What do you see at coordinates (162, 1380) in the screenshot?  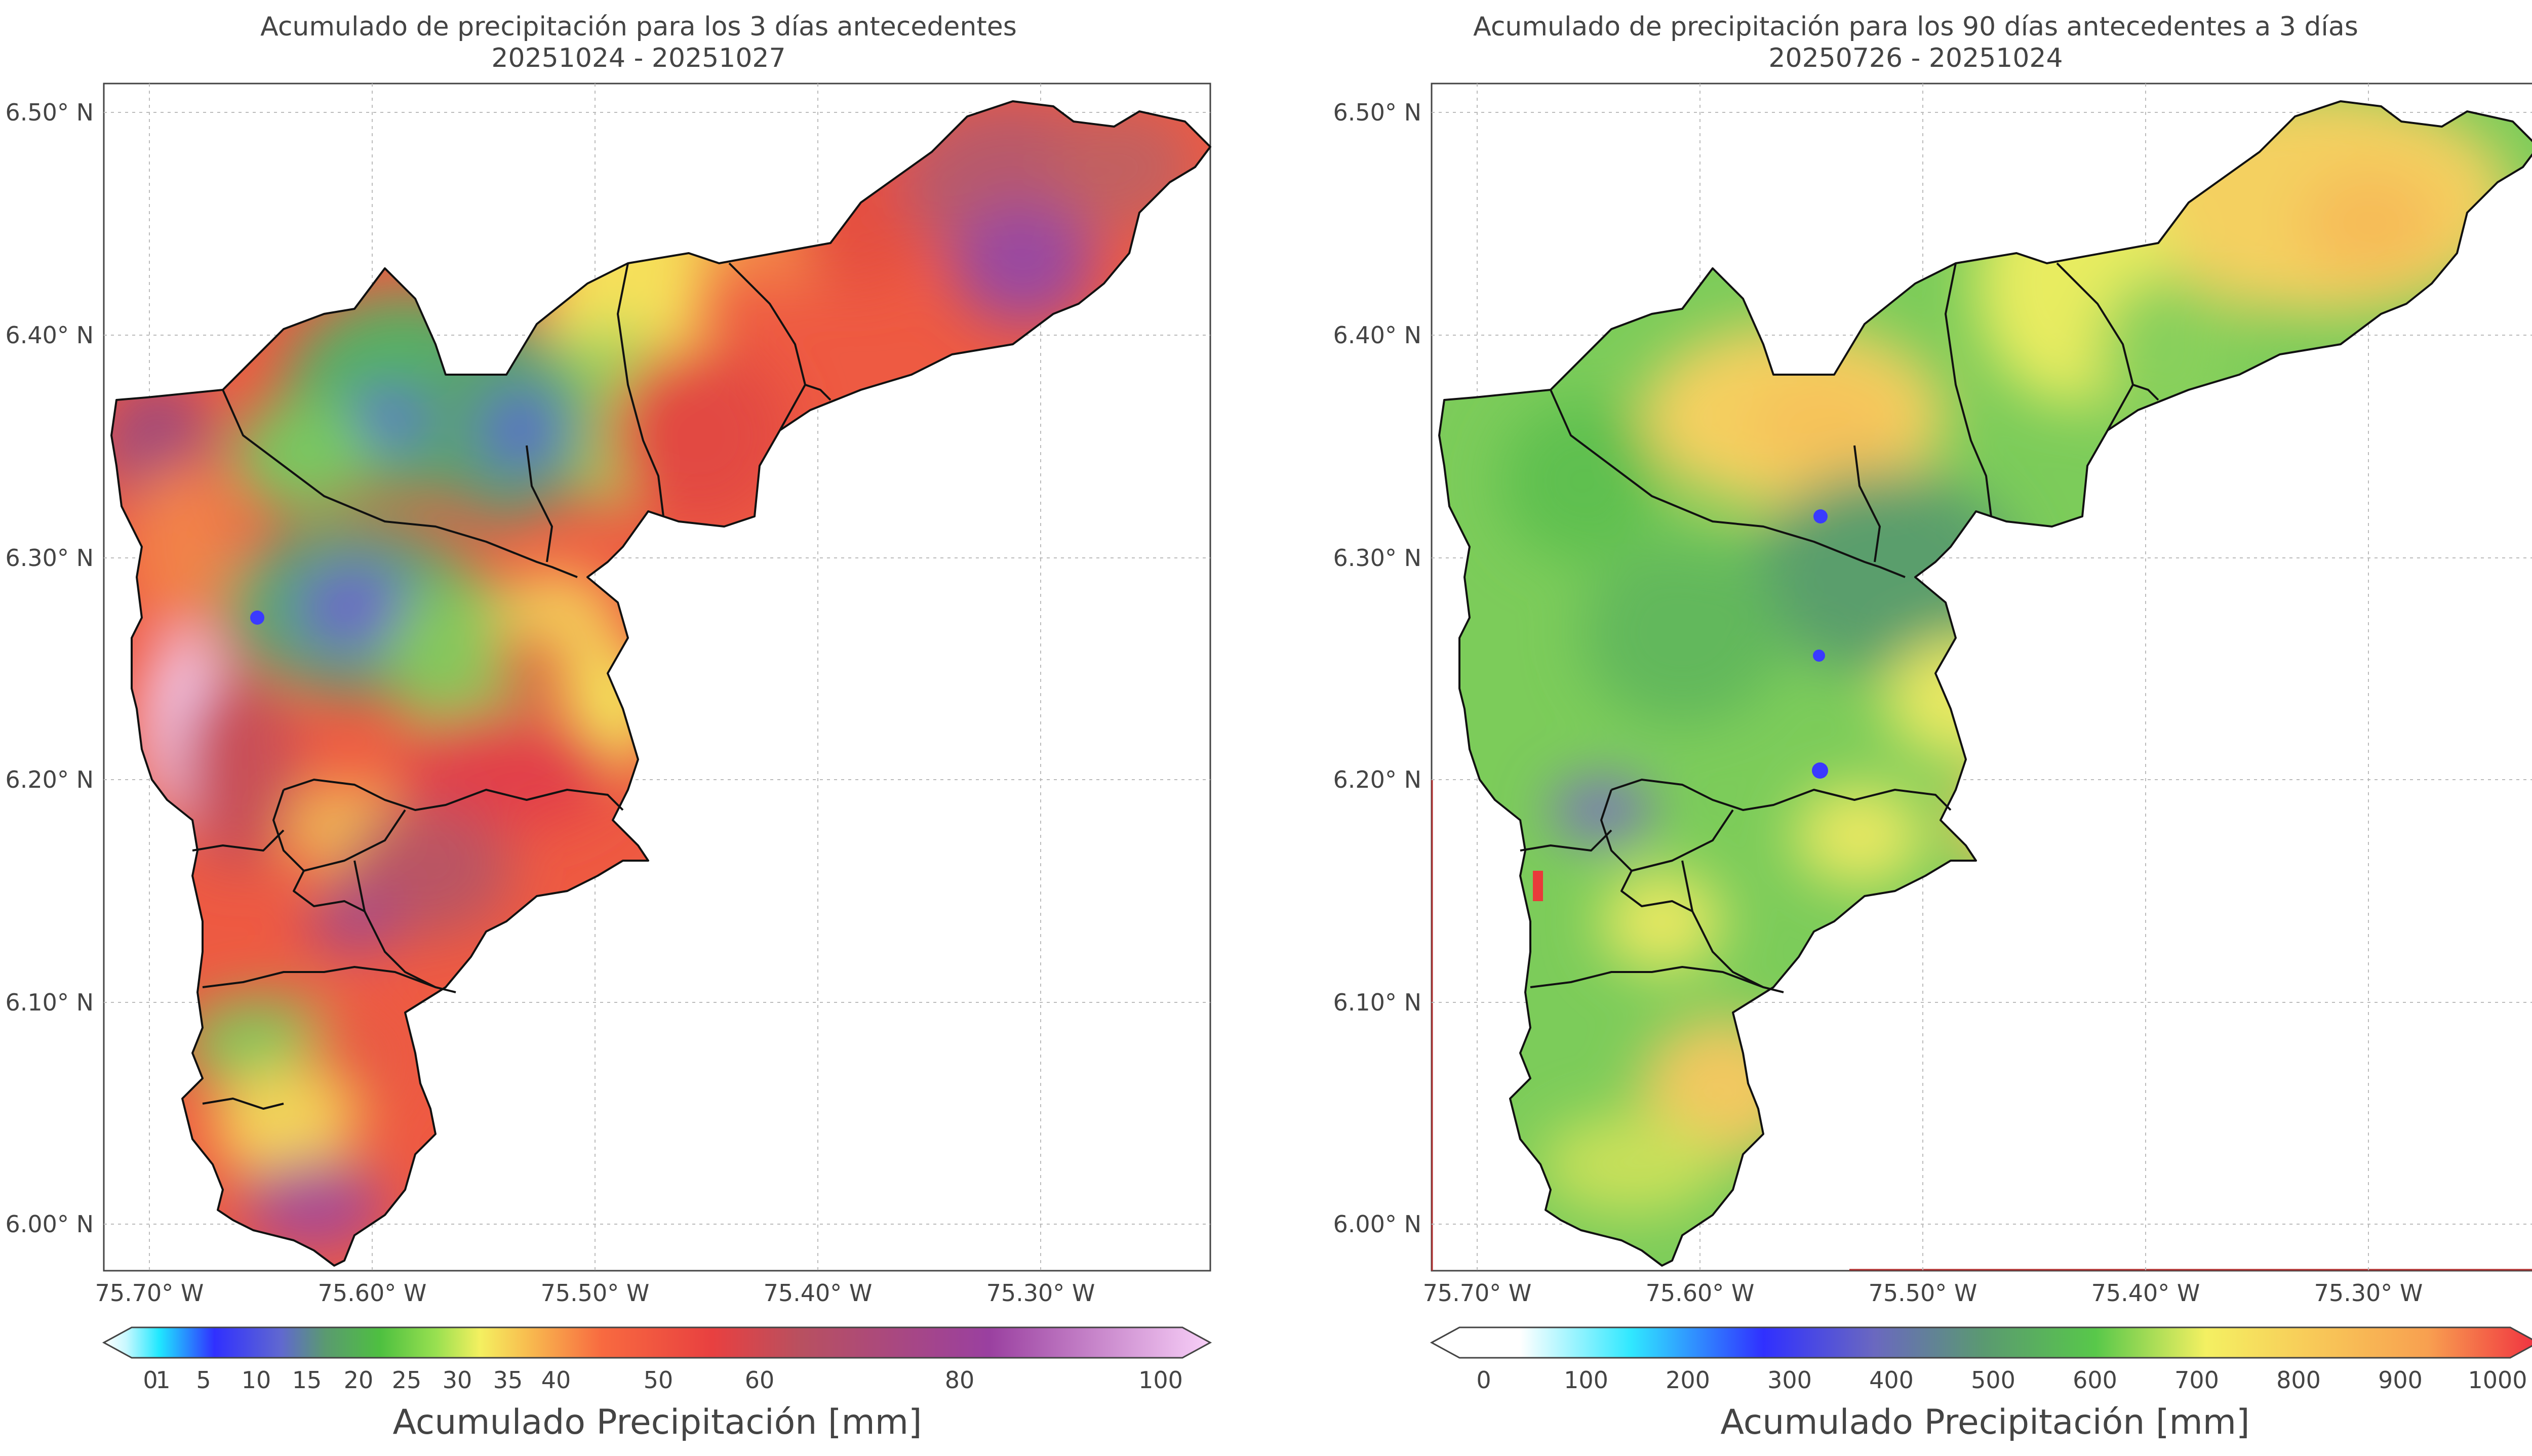 I see `colorbar-tick: 1` at bounding box center [162, 1380].